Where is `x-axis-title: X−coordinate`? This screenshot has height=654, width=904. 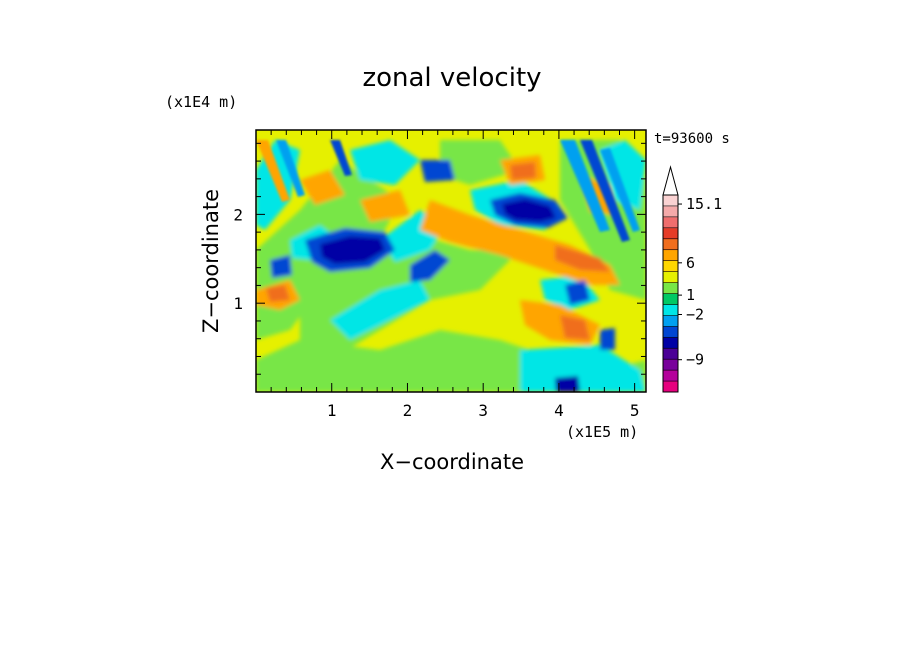 x-axis-title: X−coordinate is located at coordinates (452, 462).